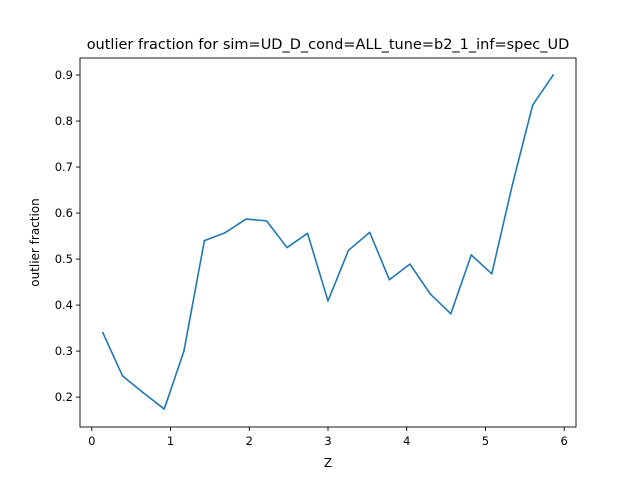 This screenshot has width=640, height=480. Describe the element at coordinates (327, 441) in the screenshot. I see `x-tick-label: 3` at that location.